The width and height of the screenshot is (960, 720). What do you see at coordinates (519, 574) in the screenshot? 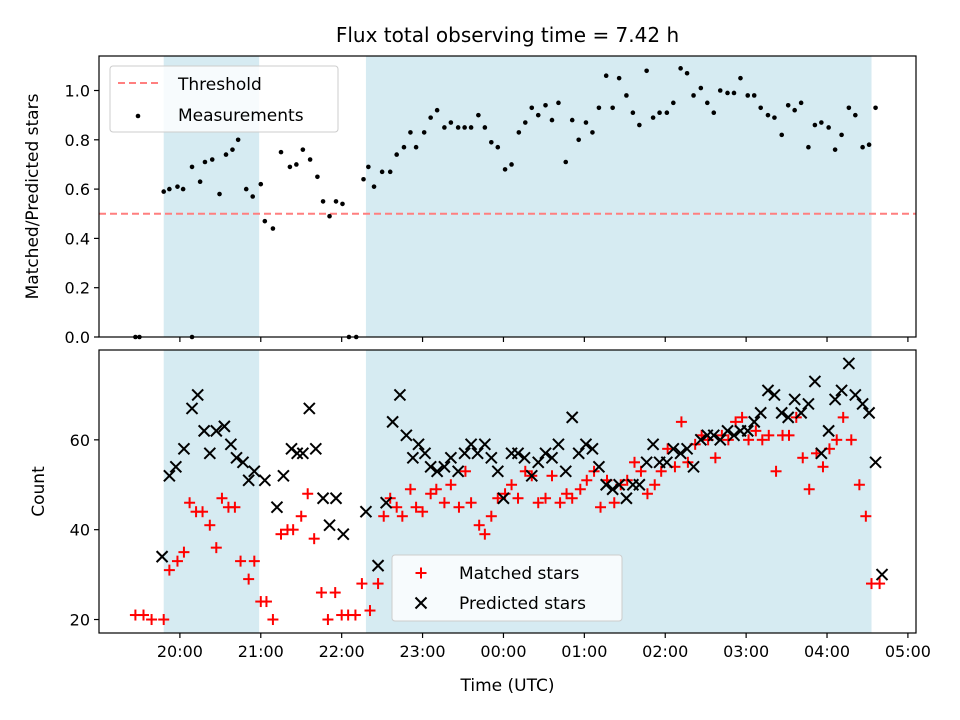
I see `legend-matched-label: Matched stars` at bounding box center [519, 574].